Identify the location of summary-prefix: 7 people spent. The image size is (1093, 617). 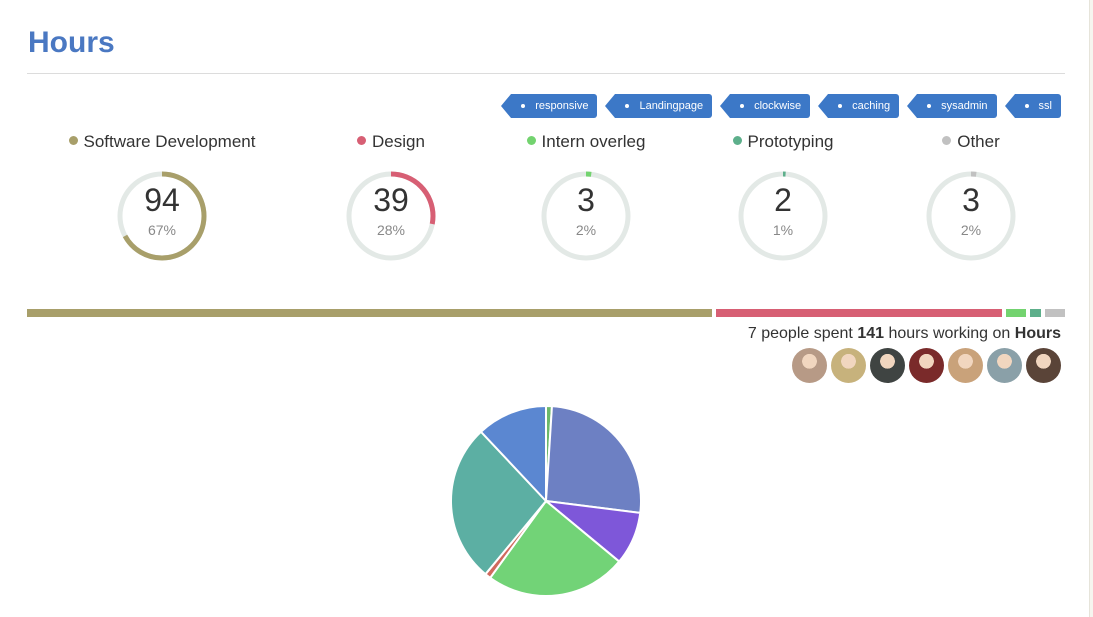
(800, 333).